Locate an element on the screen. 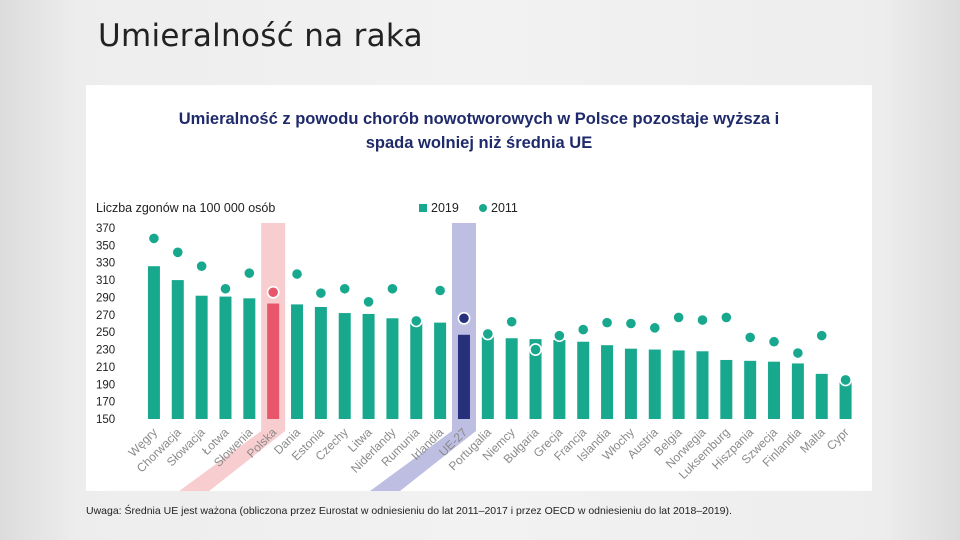 This screenshot has width=960, height=540. y-tick-label: 310 is located at coordinates (105, 281).